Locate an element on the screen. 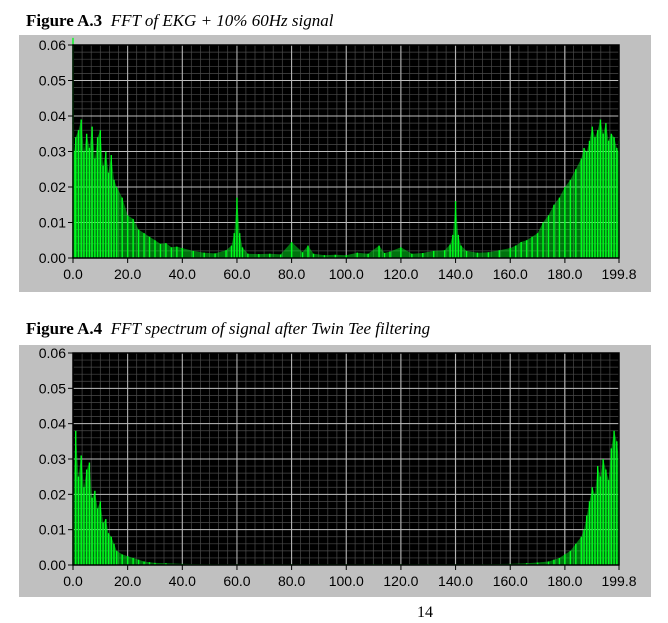  figure-a3-caption: Figure A.3 FFT of EKG + 10% 60Hz signal is located at coordinates (179, 21).